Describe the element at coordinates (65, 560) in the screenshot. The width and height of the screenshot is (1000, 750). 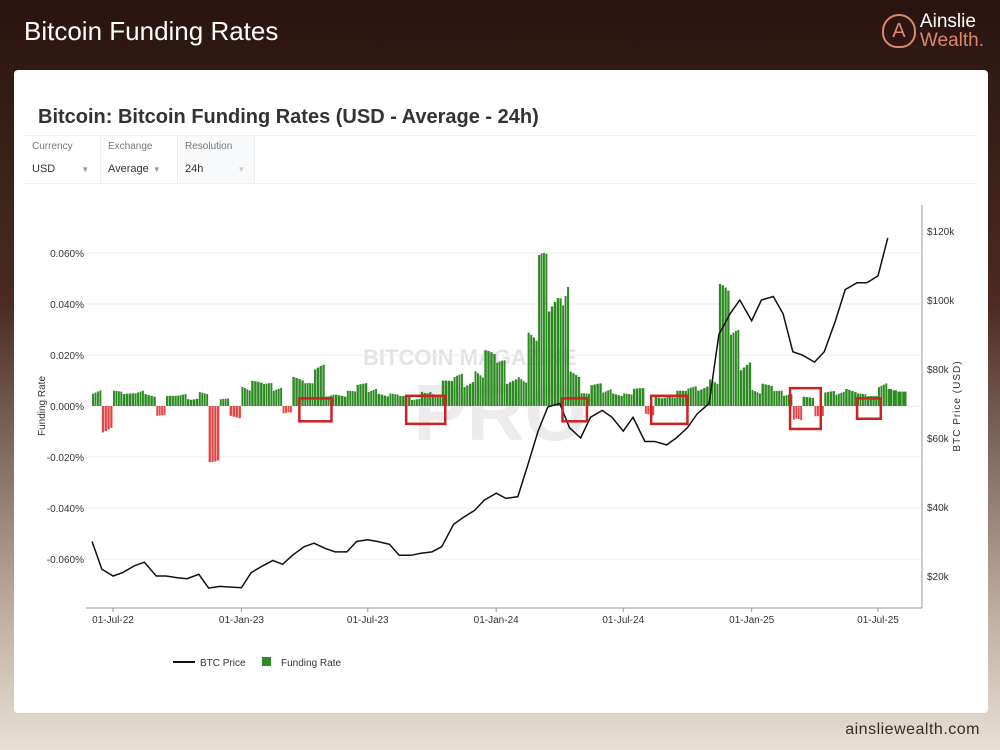
I see `y-tick-label: -0.060%` at that location.